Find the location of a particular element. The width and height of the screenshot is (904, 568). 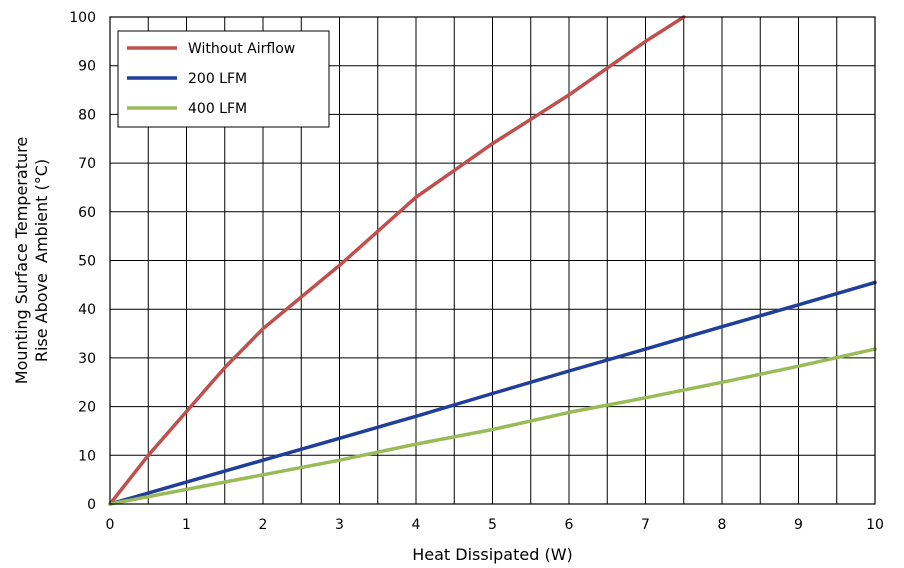

x-tick-label: 3 is located at coordinates (339, 525).